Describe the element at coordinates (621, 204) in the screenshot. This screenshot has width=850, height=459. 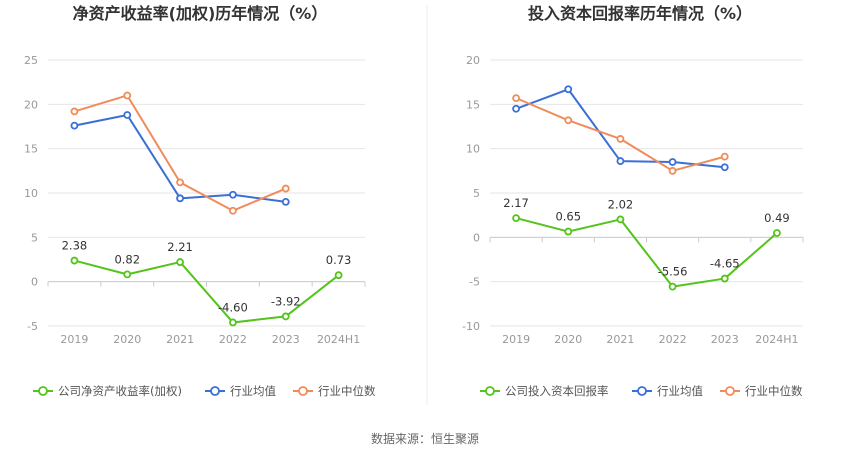
I see `data-label: 2.02` at that location.